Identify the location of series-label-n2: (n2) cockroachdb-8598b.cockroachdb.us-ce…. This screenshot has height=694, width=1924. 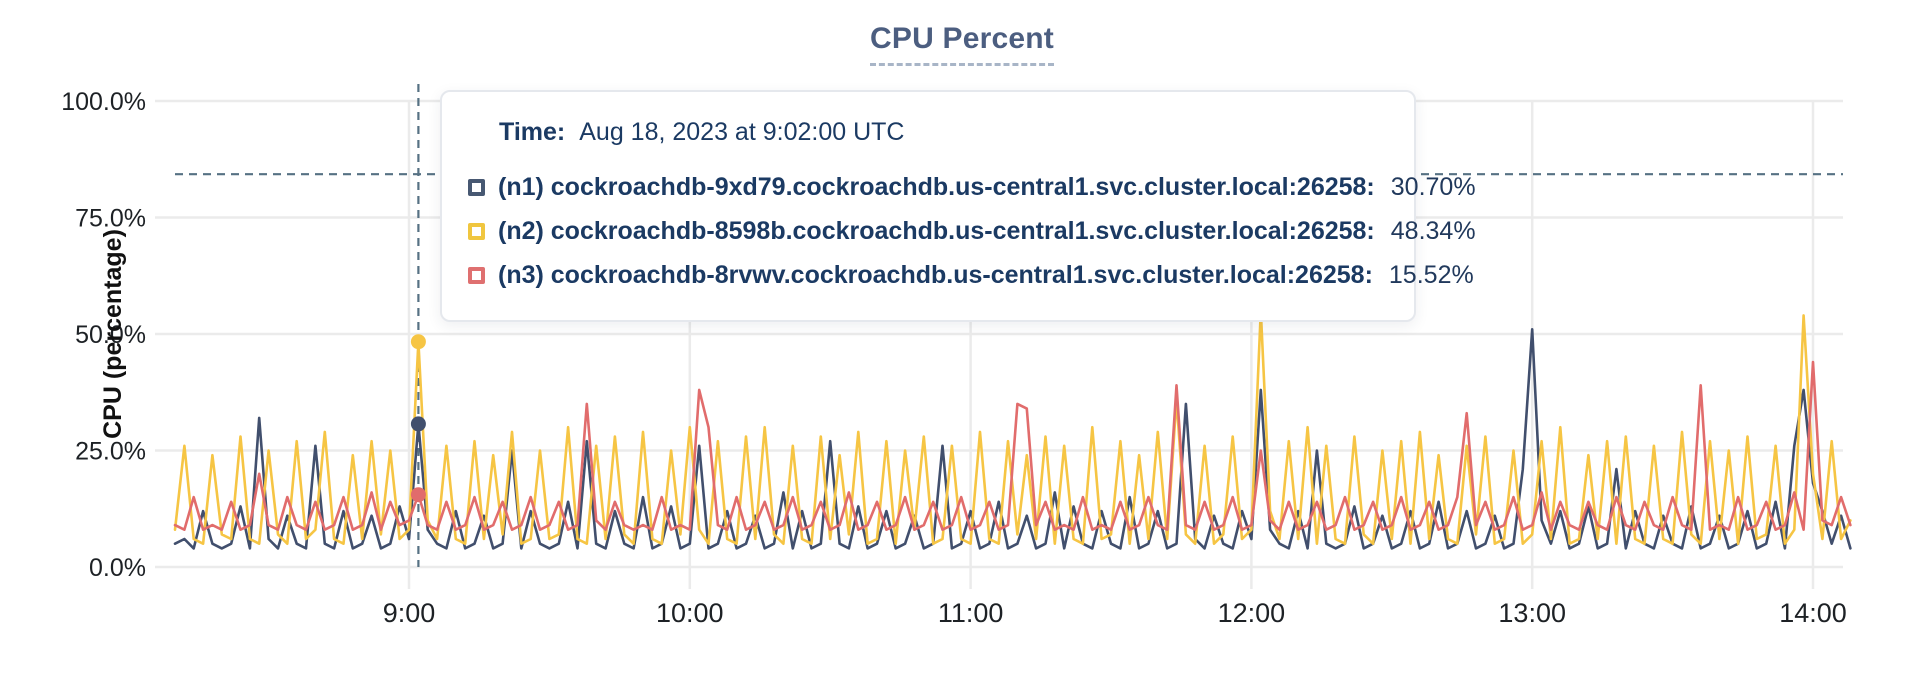
(936, 231).